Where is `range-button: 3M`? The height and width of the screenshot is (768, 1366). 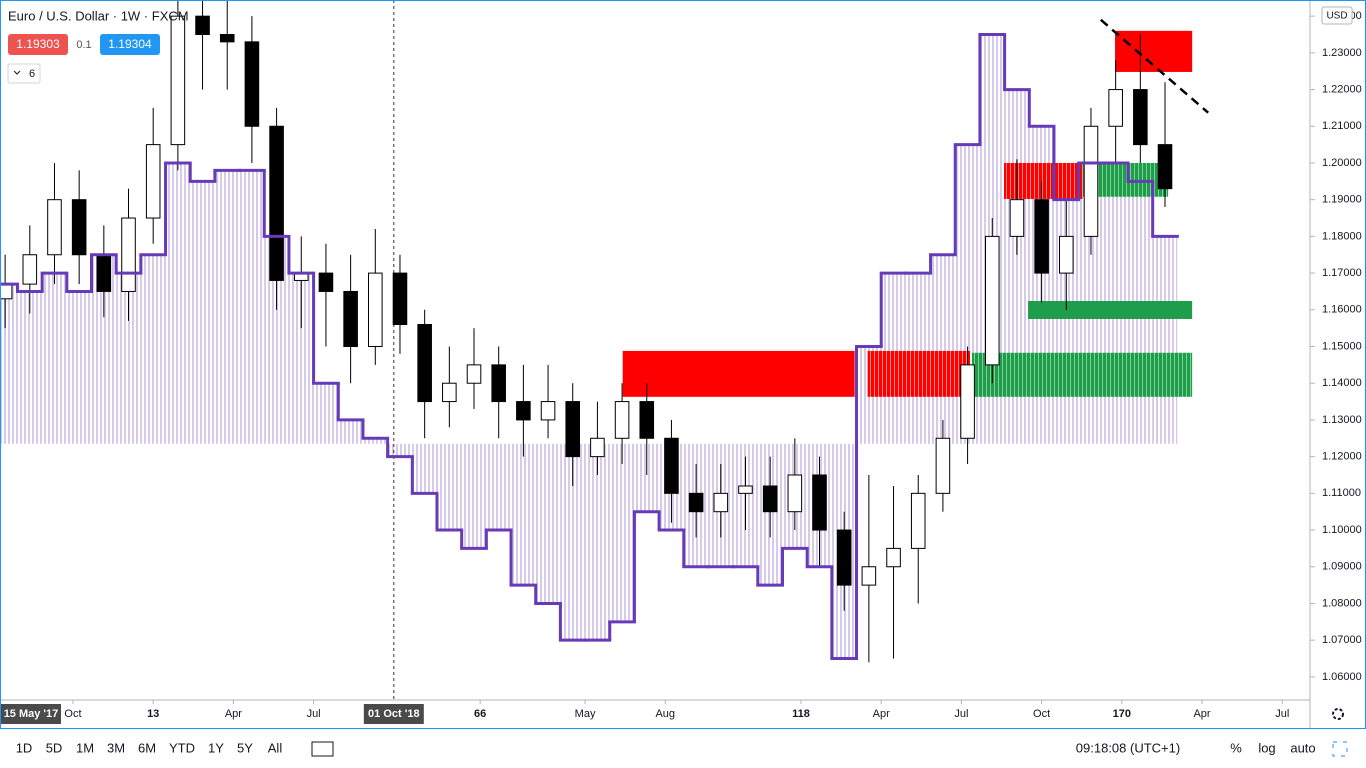 range-button: 3M is located at coordinates (116, 747).